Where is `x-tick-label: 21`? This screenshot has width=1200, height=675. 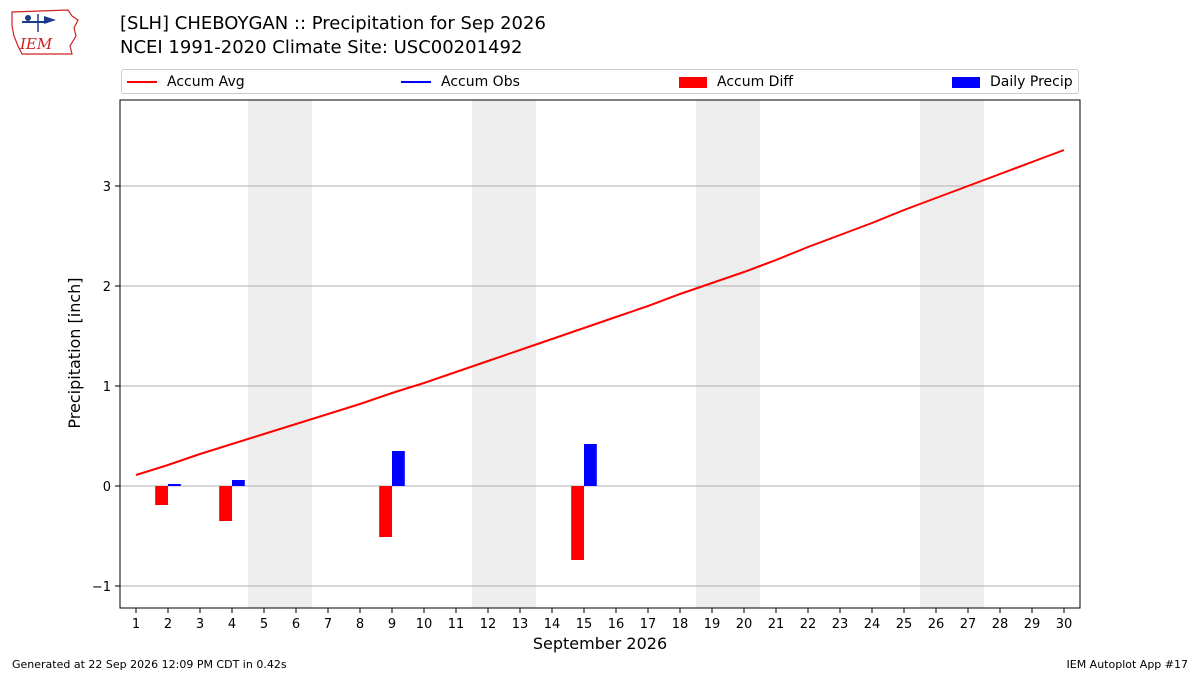
x-tick-label: 21 is located at coordinates (776, 624).